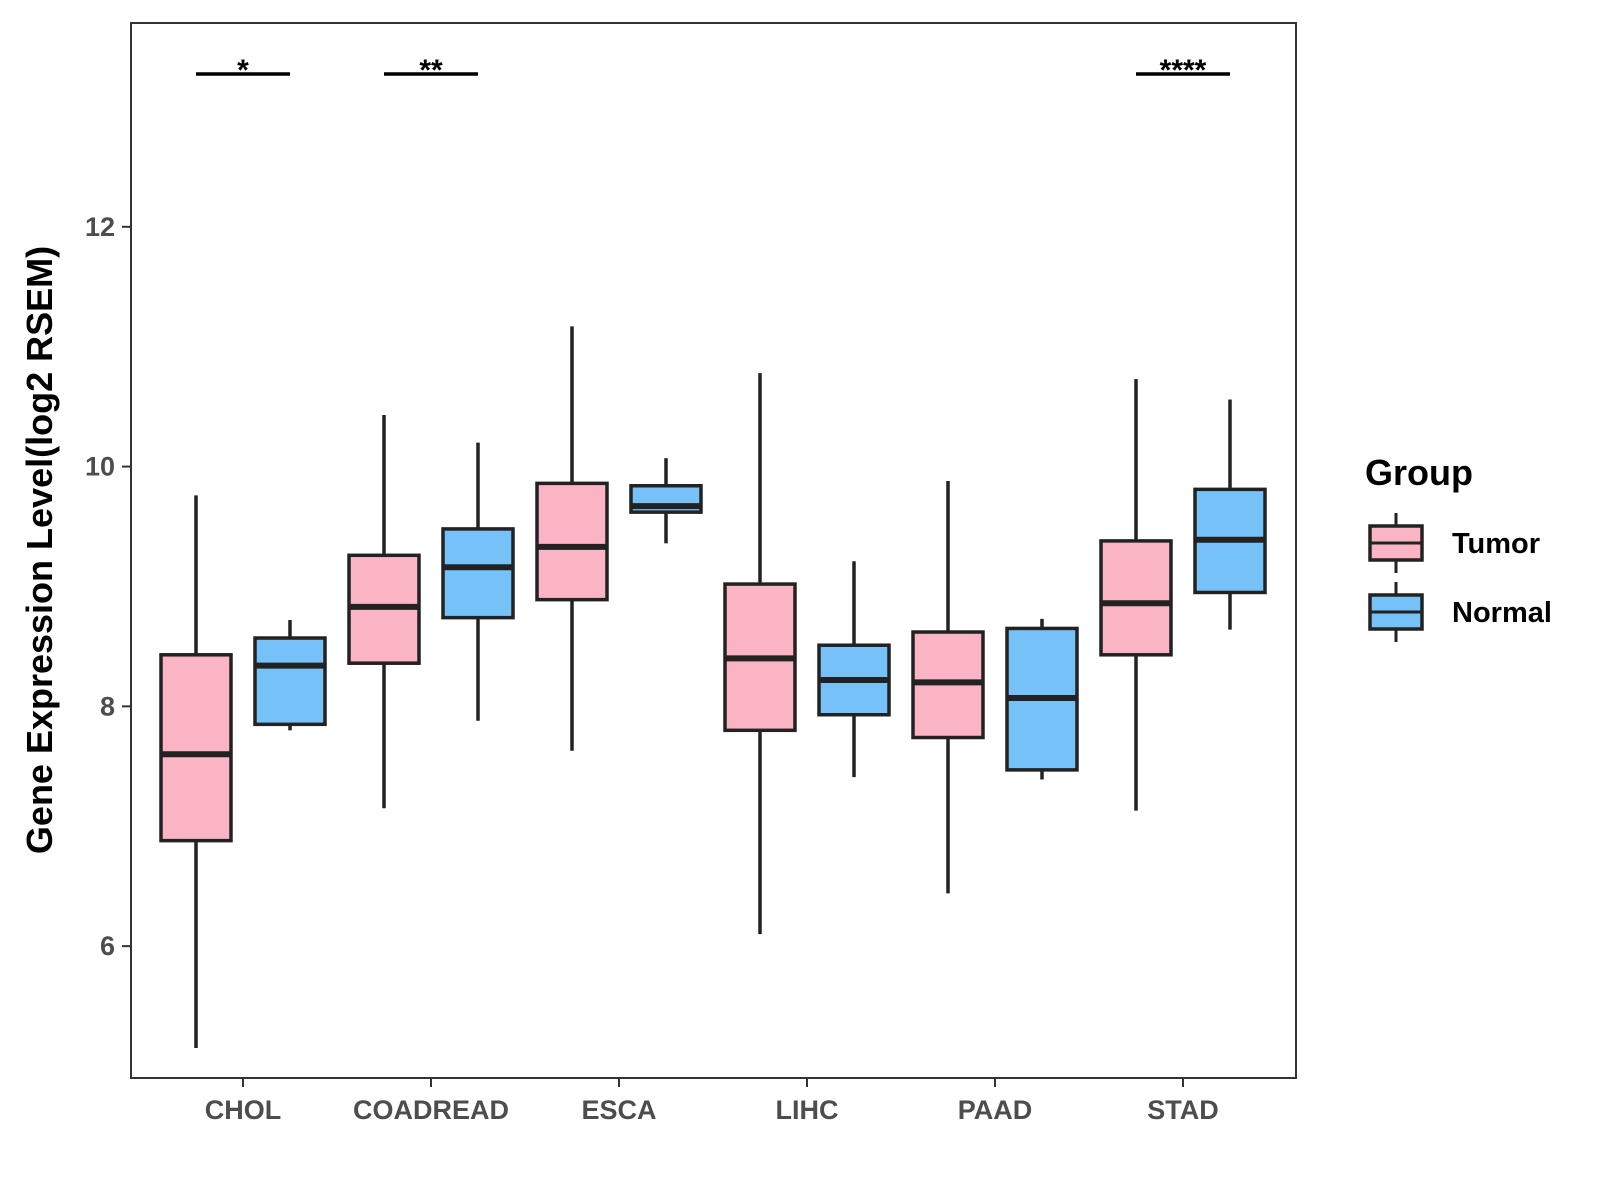 The image size is (1600, 1200). Describe the element at coordinates (1419, 472) in the screenshot. I see `legend-title: Group` at that location.